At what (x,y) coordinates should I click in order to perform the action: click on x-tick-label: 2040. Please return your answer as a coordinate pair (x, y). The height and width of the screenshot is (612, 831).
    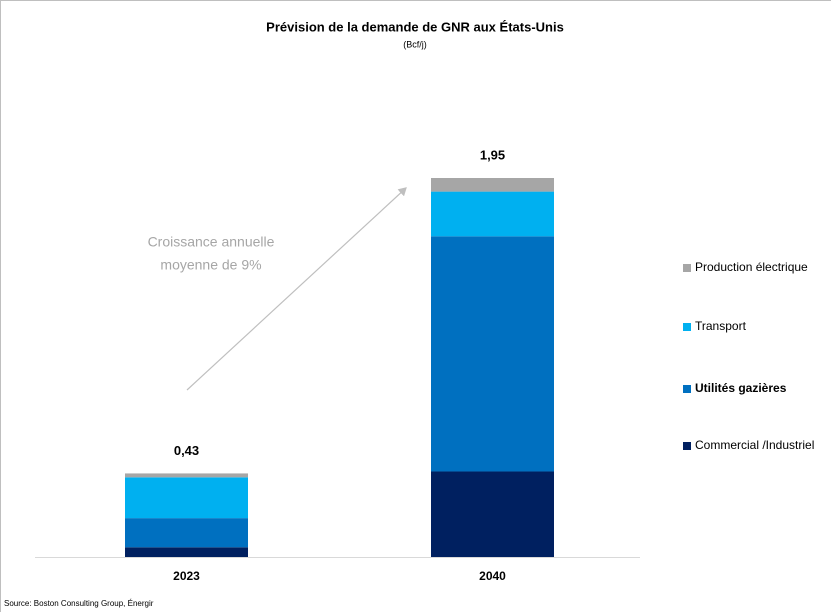
    Looking at the image, I should click on (492, 576).